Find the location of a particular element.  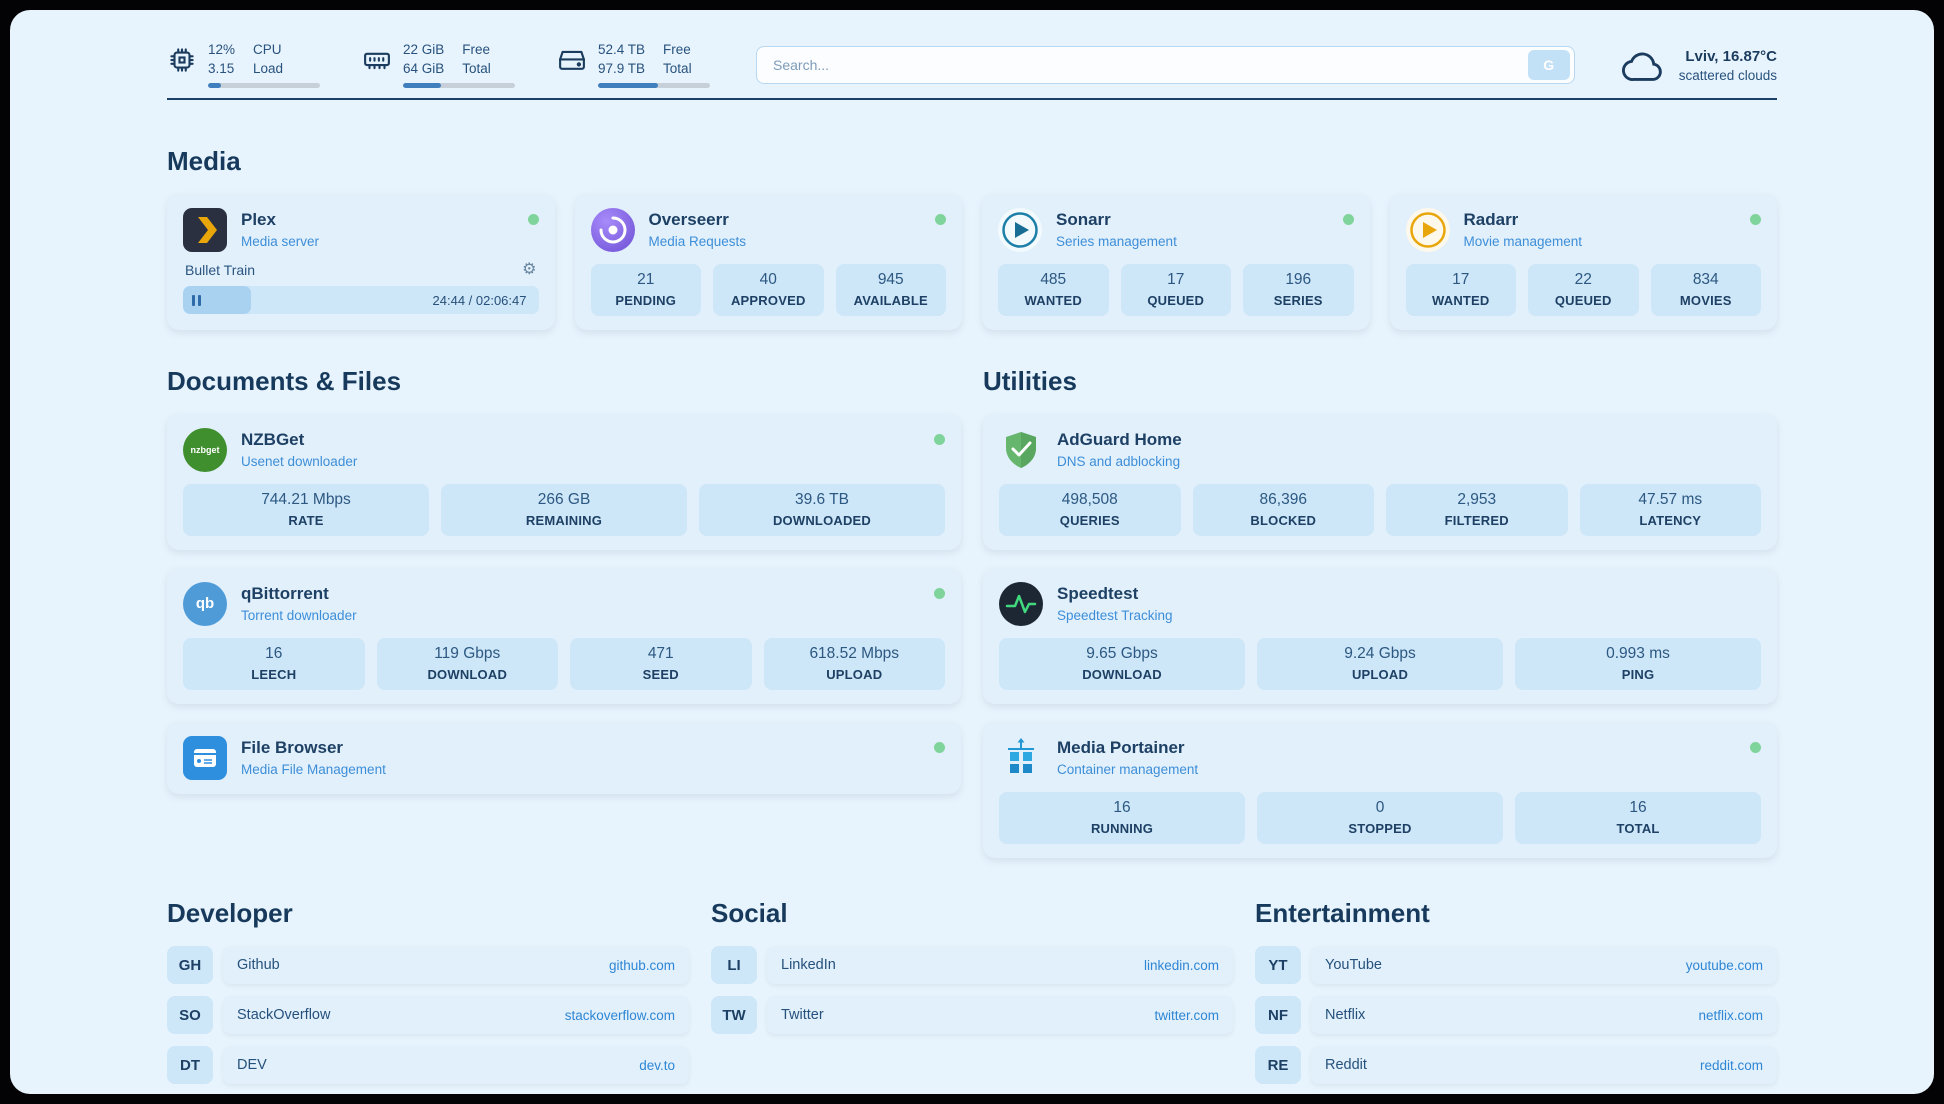

stat-tile: 266 GB REMAINING is located at coordinates (564, 510).